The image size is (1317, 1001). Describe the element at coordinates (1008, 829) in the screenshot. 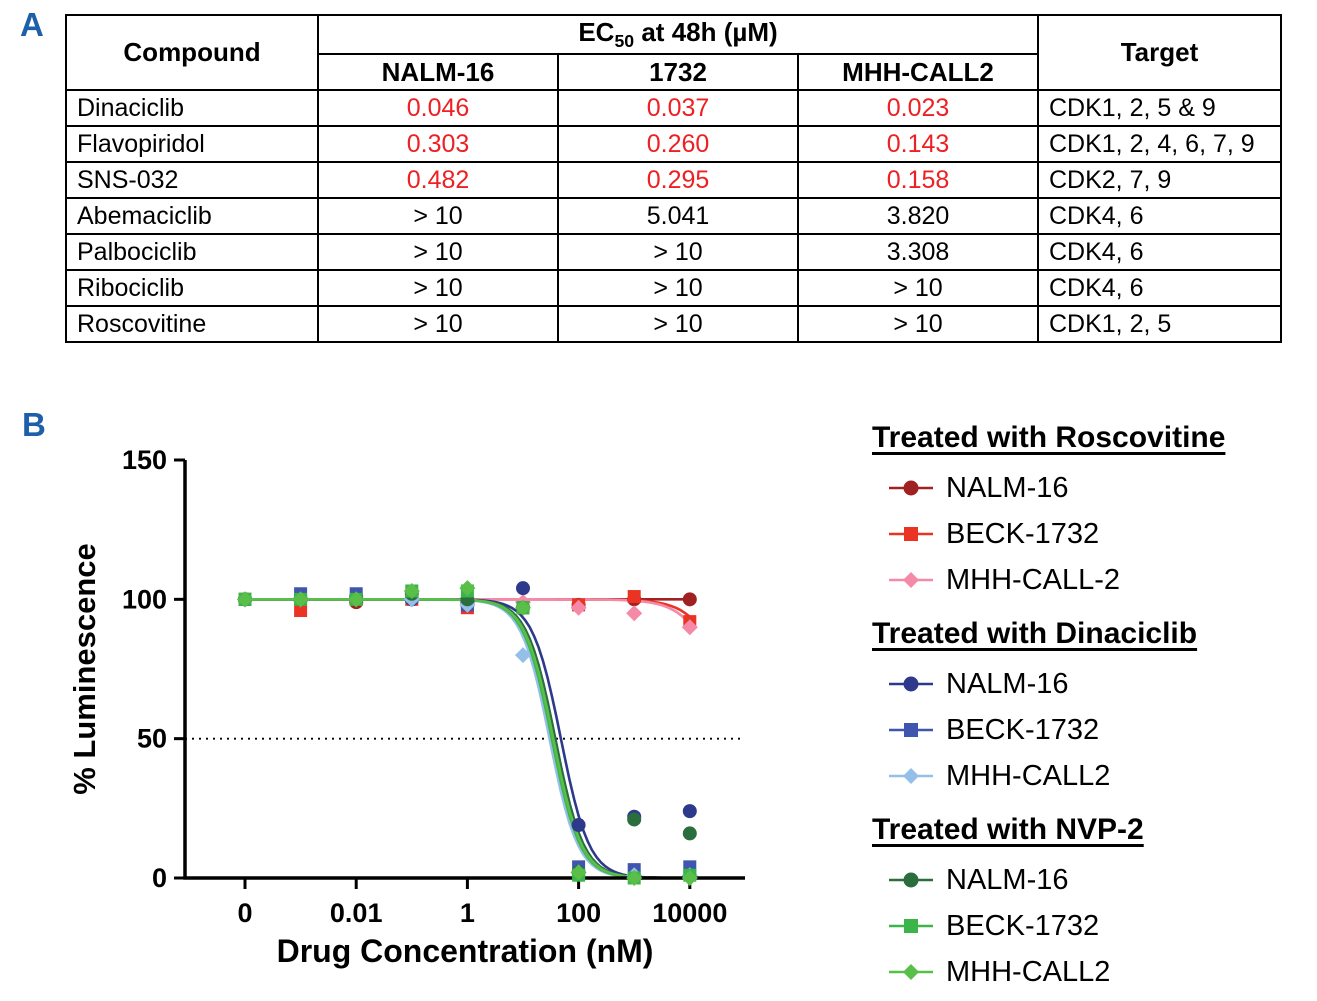

I see `legend-heading: Treated with NVP-2` at that location.